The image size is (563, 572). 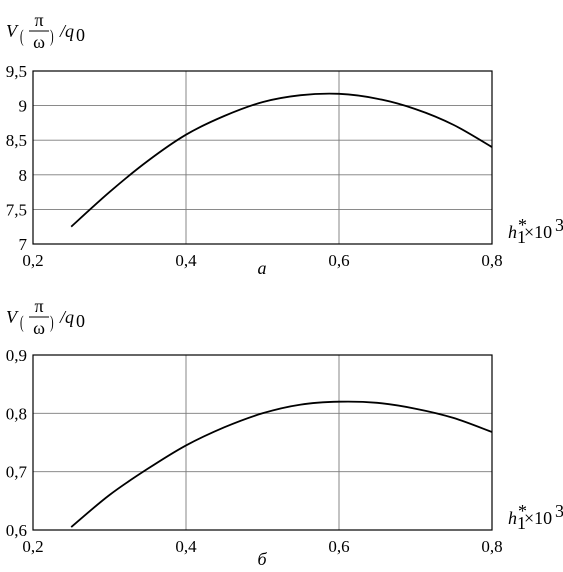 I want to click on y-tick-label: 7,5, so click(x=16, y=209).